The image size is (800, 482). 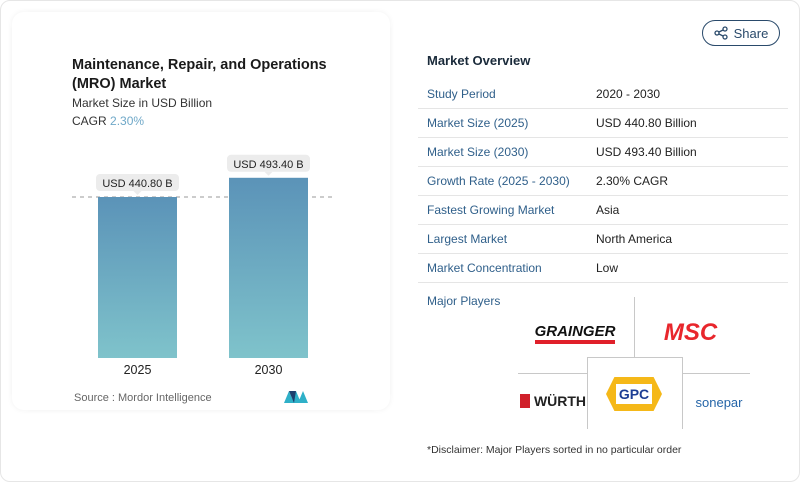 What do you see at coordinates (491, 210) in the screenshot?
I see `row-key: Fastest Growing Market` at bounding box center [491, 210].